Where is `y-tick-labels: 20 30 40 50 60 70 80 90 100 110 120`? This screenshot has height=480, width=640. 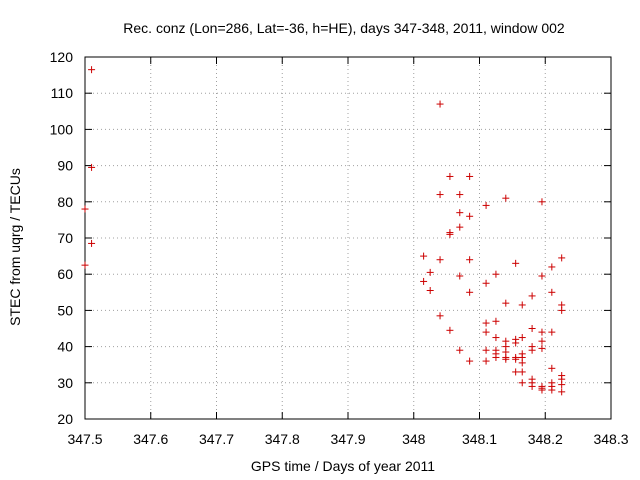 y-tick-labels: 20 30 40 50 60 70 80 90 100 110 120 is located at coordinates (62, 238).